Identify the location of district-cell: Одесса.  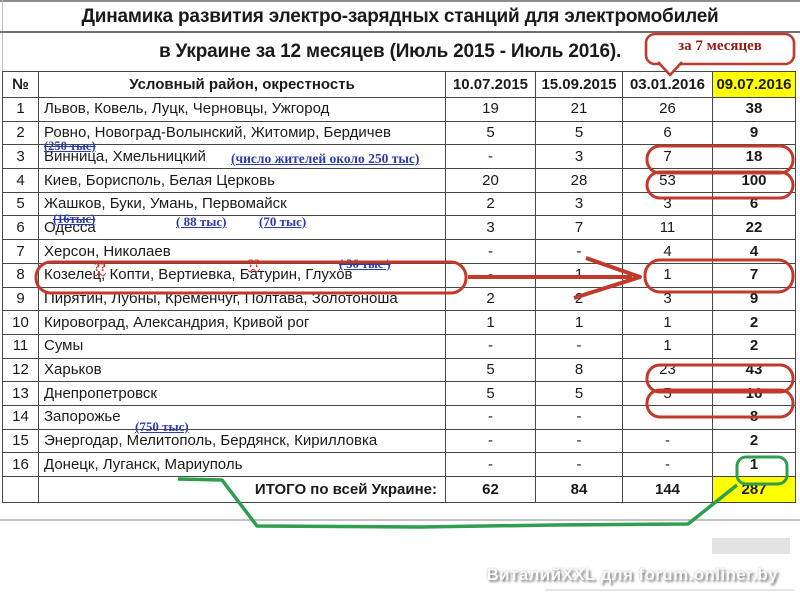
(242, 228).